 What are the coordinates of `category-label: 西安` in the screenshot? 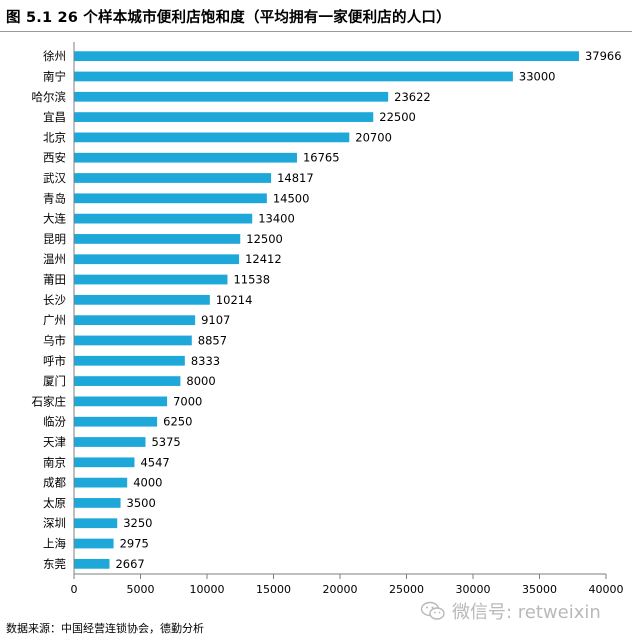 It's located at (54, 158).